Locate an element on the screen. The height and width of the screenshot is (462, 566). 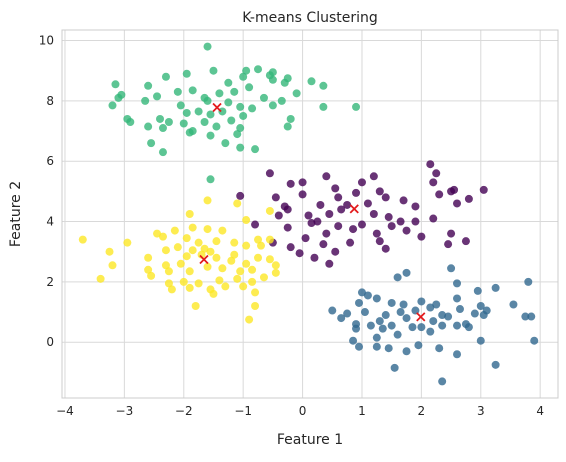
x-tick-label: 4 is located at coordinates (540, 411).